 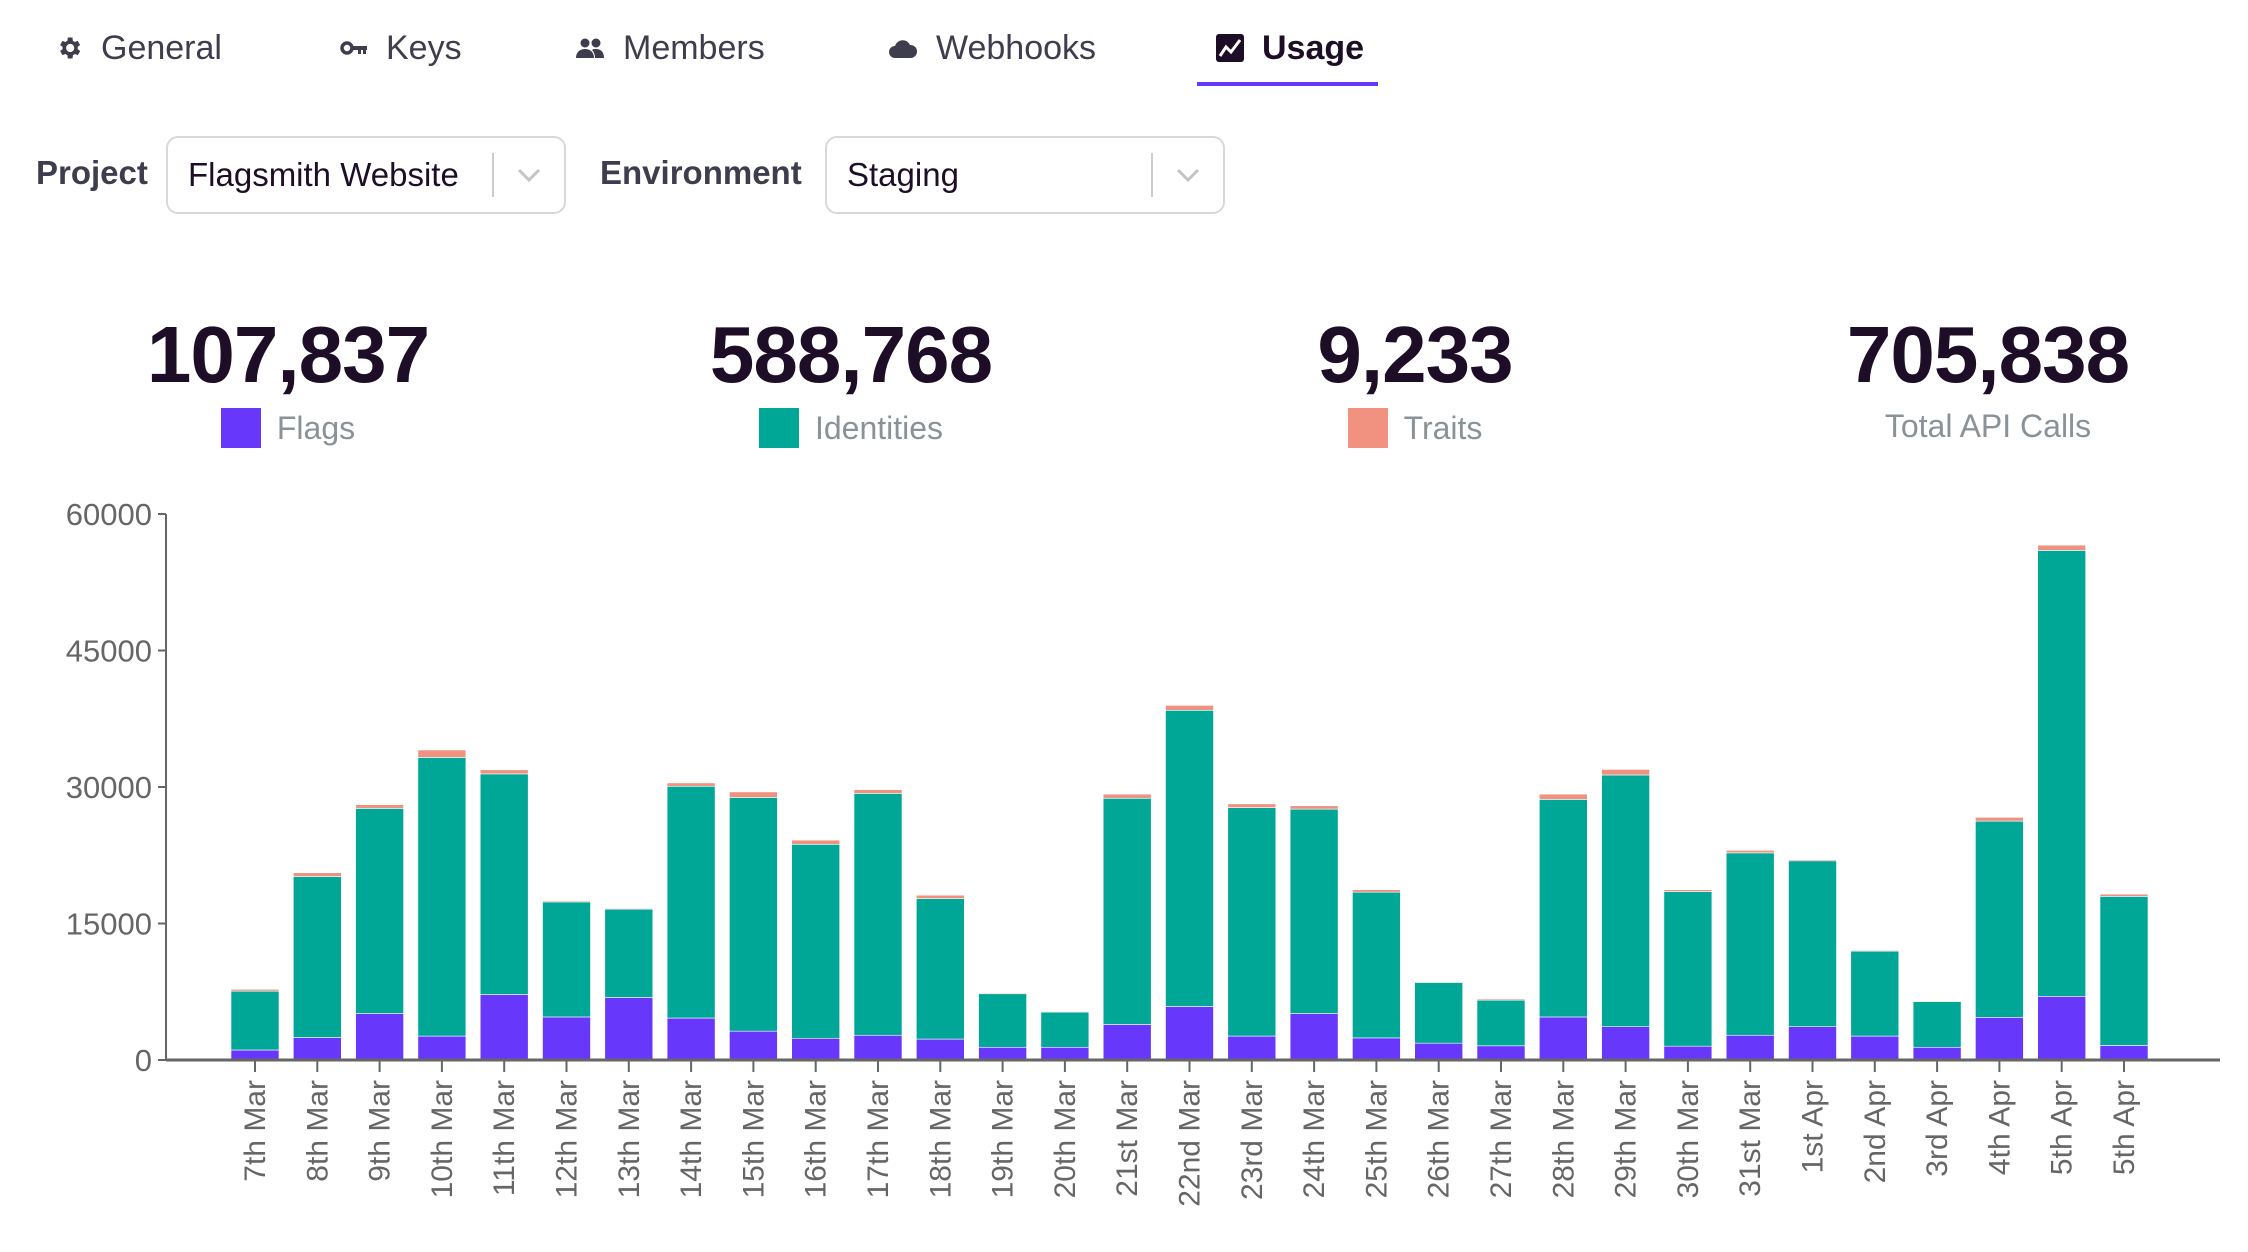 I want to click on x-tick-label: 18th Mar, so click(x=940, y=1139).